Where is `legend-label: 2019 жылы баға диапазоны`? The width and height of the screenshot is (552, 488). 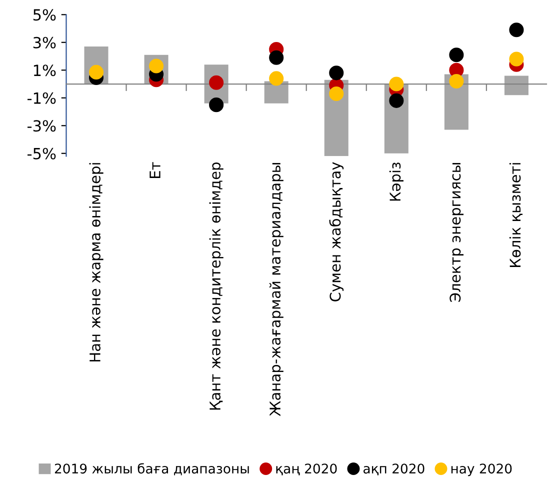 legend-label: 2019 жылы баға диапазоны is located at coordinates (151, 469).